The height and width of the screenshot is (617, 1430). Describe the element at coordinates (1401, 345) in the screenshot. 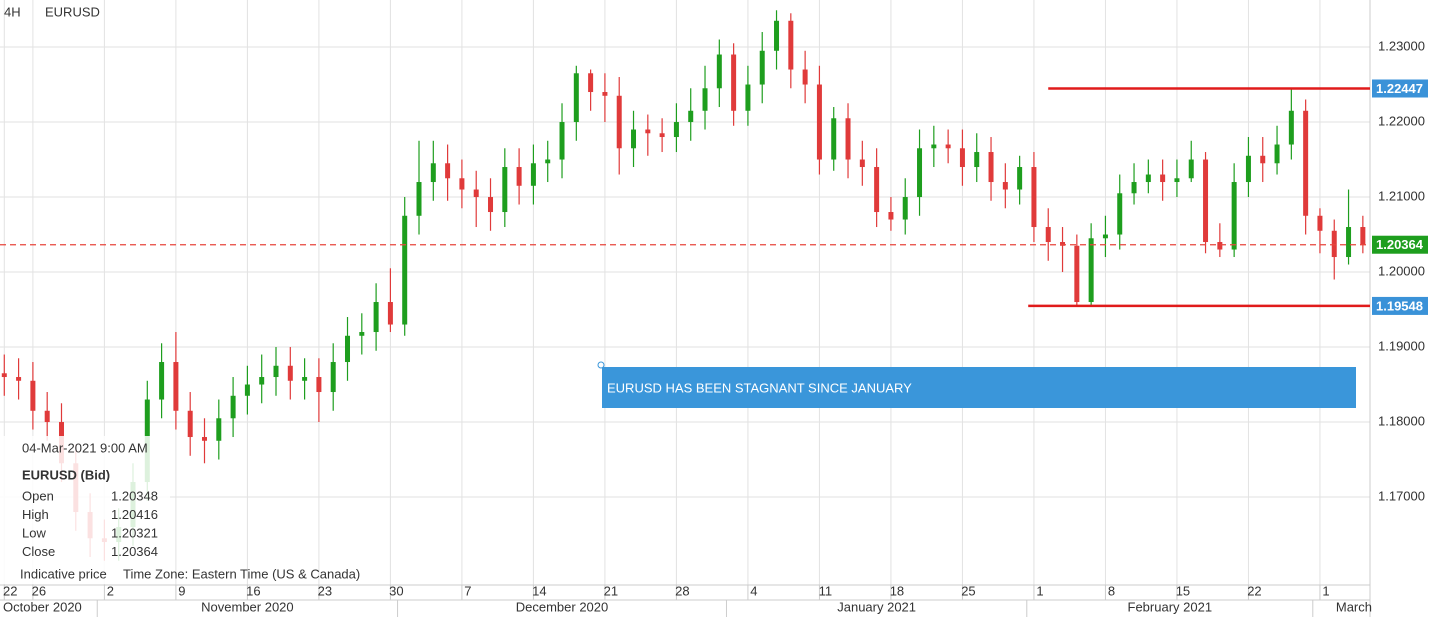

I see `y-tick-label: 1.19000` at that location.